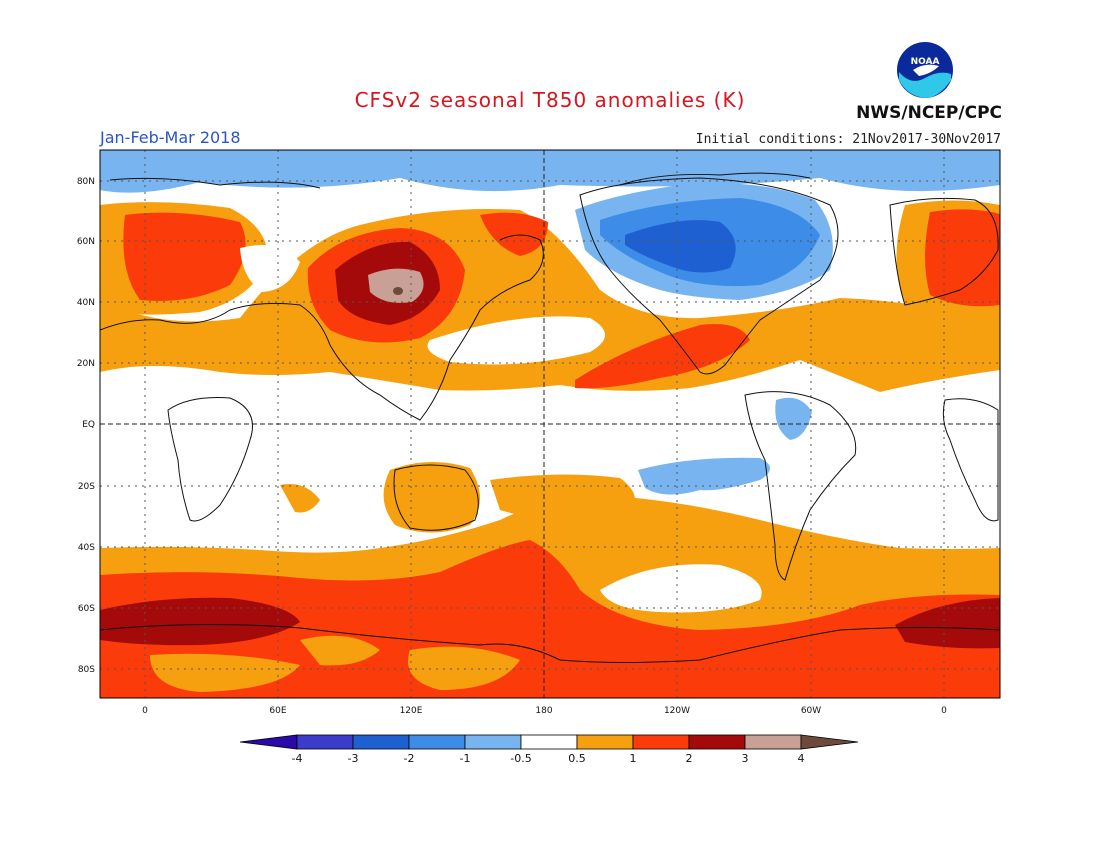 The height and width of the screenshot is (850, 1100). I want to click on lat-label: 60N, so click(86, 242).